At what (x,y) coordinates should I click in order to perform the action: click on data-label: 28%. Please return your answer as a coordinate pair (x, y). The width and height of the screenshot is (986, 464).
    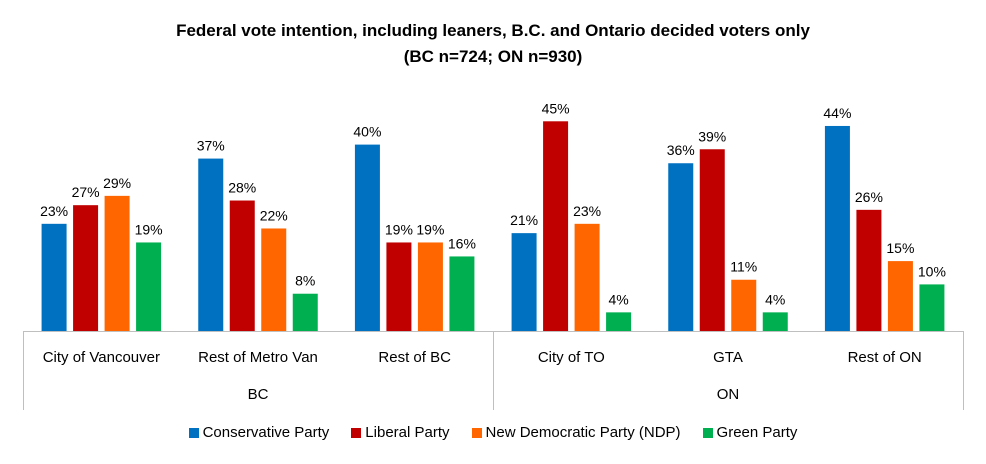
    Looking at the image, I should click on (242, 188).